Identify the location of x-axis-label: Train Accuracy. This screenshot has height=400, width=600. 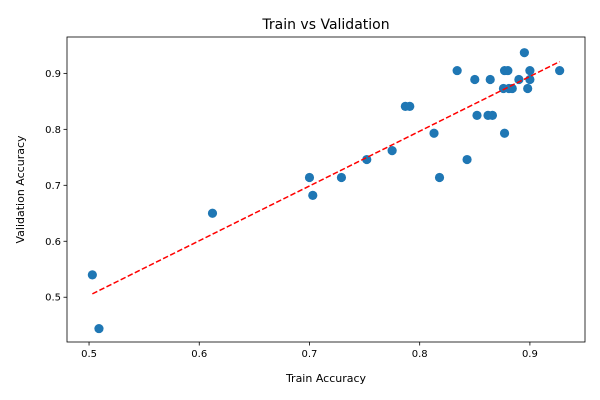
(326, 378).